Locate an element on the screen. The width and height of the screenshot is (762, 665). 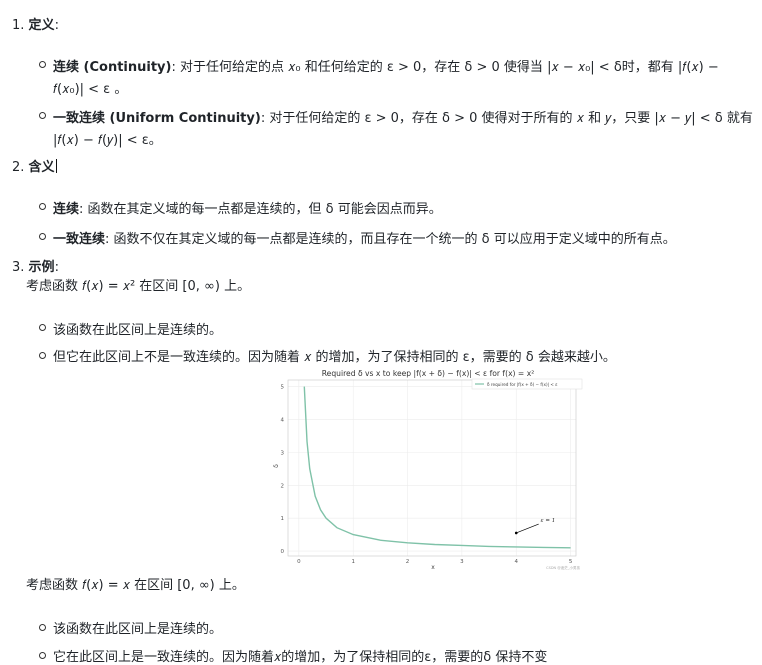
watermark: CSDN @迷茫_小男孩 is located at coordinates (563, 567).